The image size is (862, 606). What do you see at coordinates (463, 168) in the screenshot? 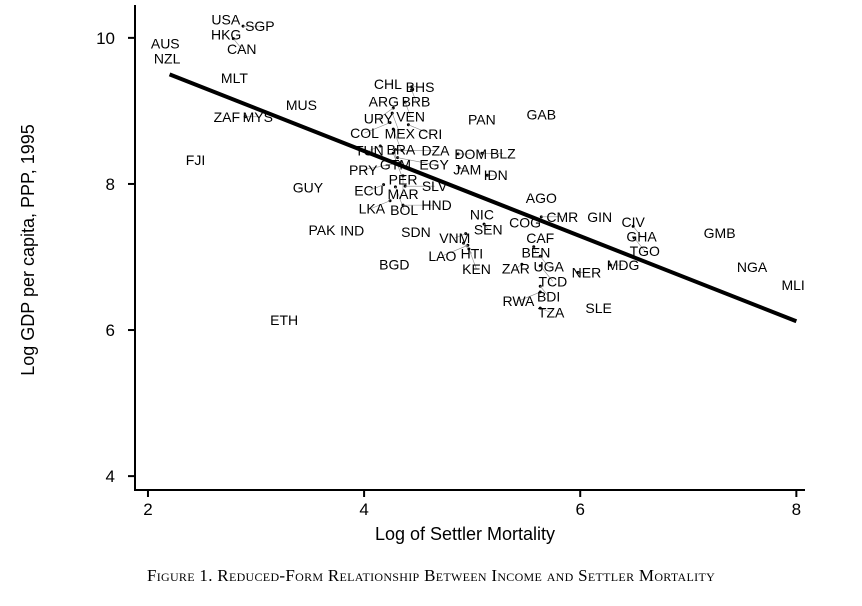
I see `leader-line-jam` at bounding box center [463, 168].